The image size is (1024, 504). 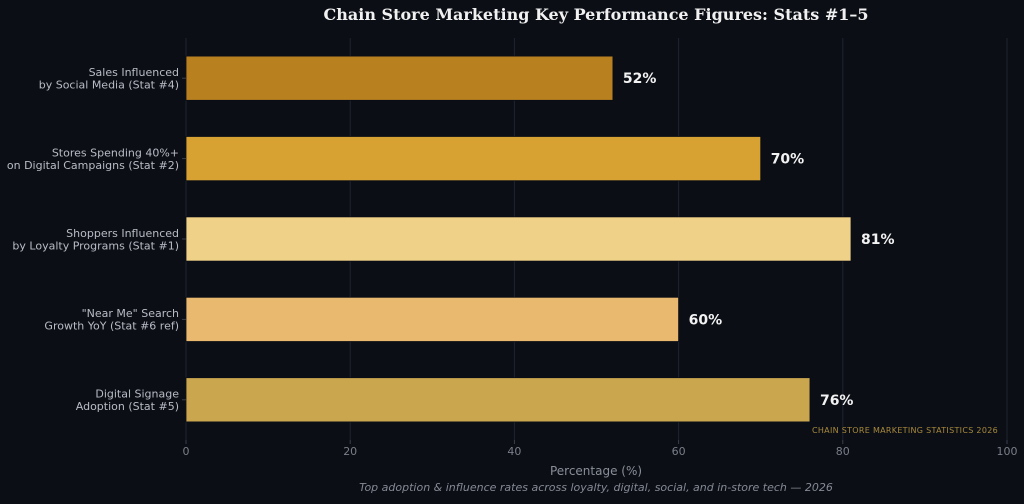 What do you see at coordinates (350, 451) in the screenshot?
I see `x-tick-label: 20` at bounding box center [350, 451].